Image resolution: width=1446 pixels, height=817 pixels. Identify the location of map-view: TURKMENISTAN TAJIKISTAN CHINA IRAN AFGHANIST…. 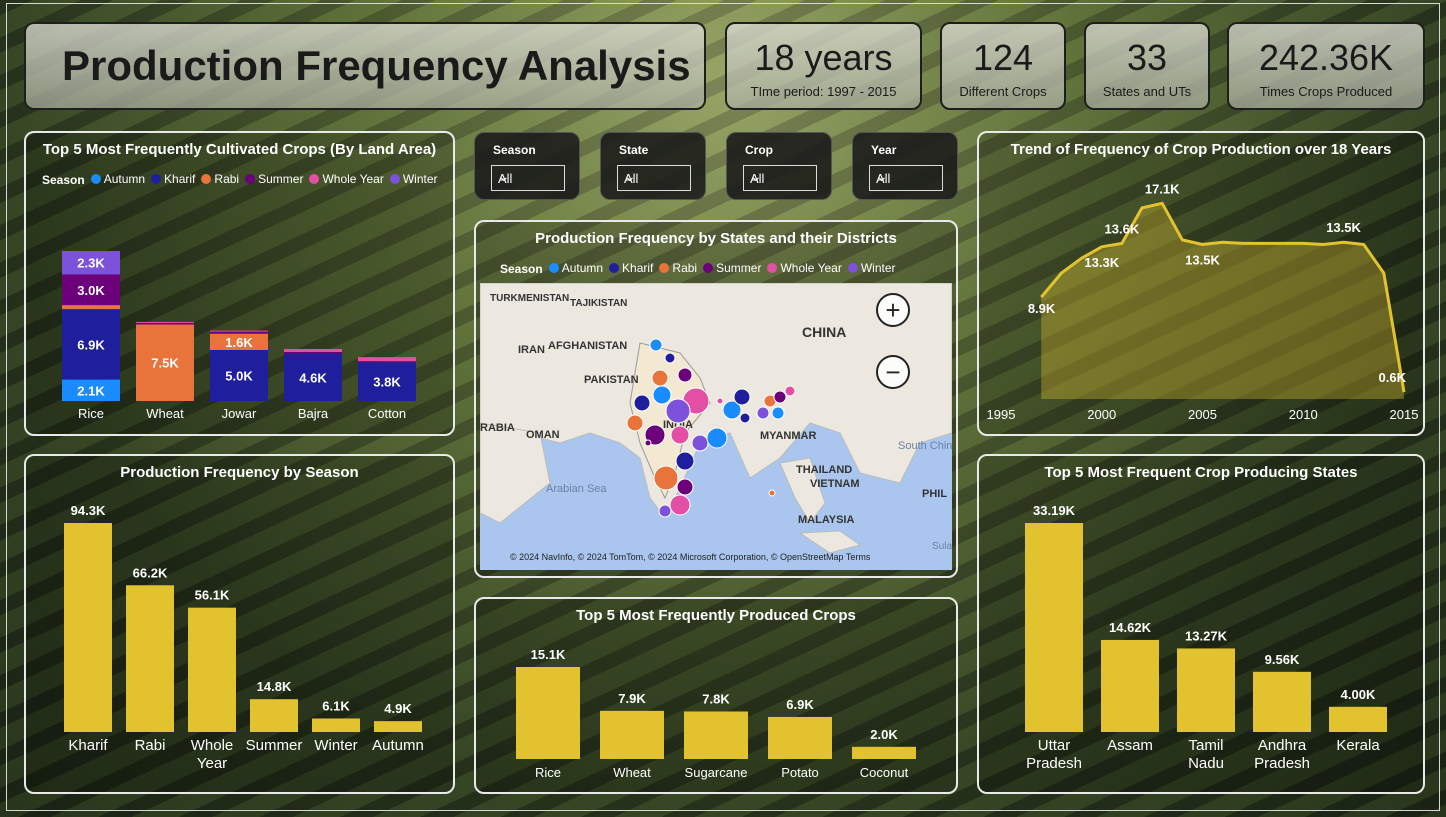
(716, 426).